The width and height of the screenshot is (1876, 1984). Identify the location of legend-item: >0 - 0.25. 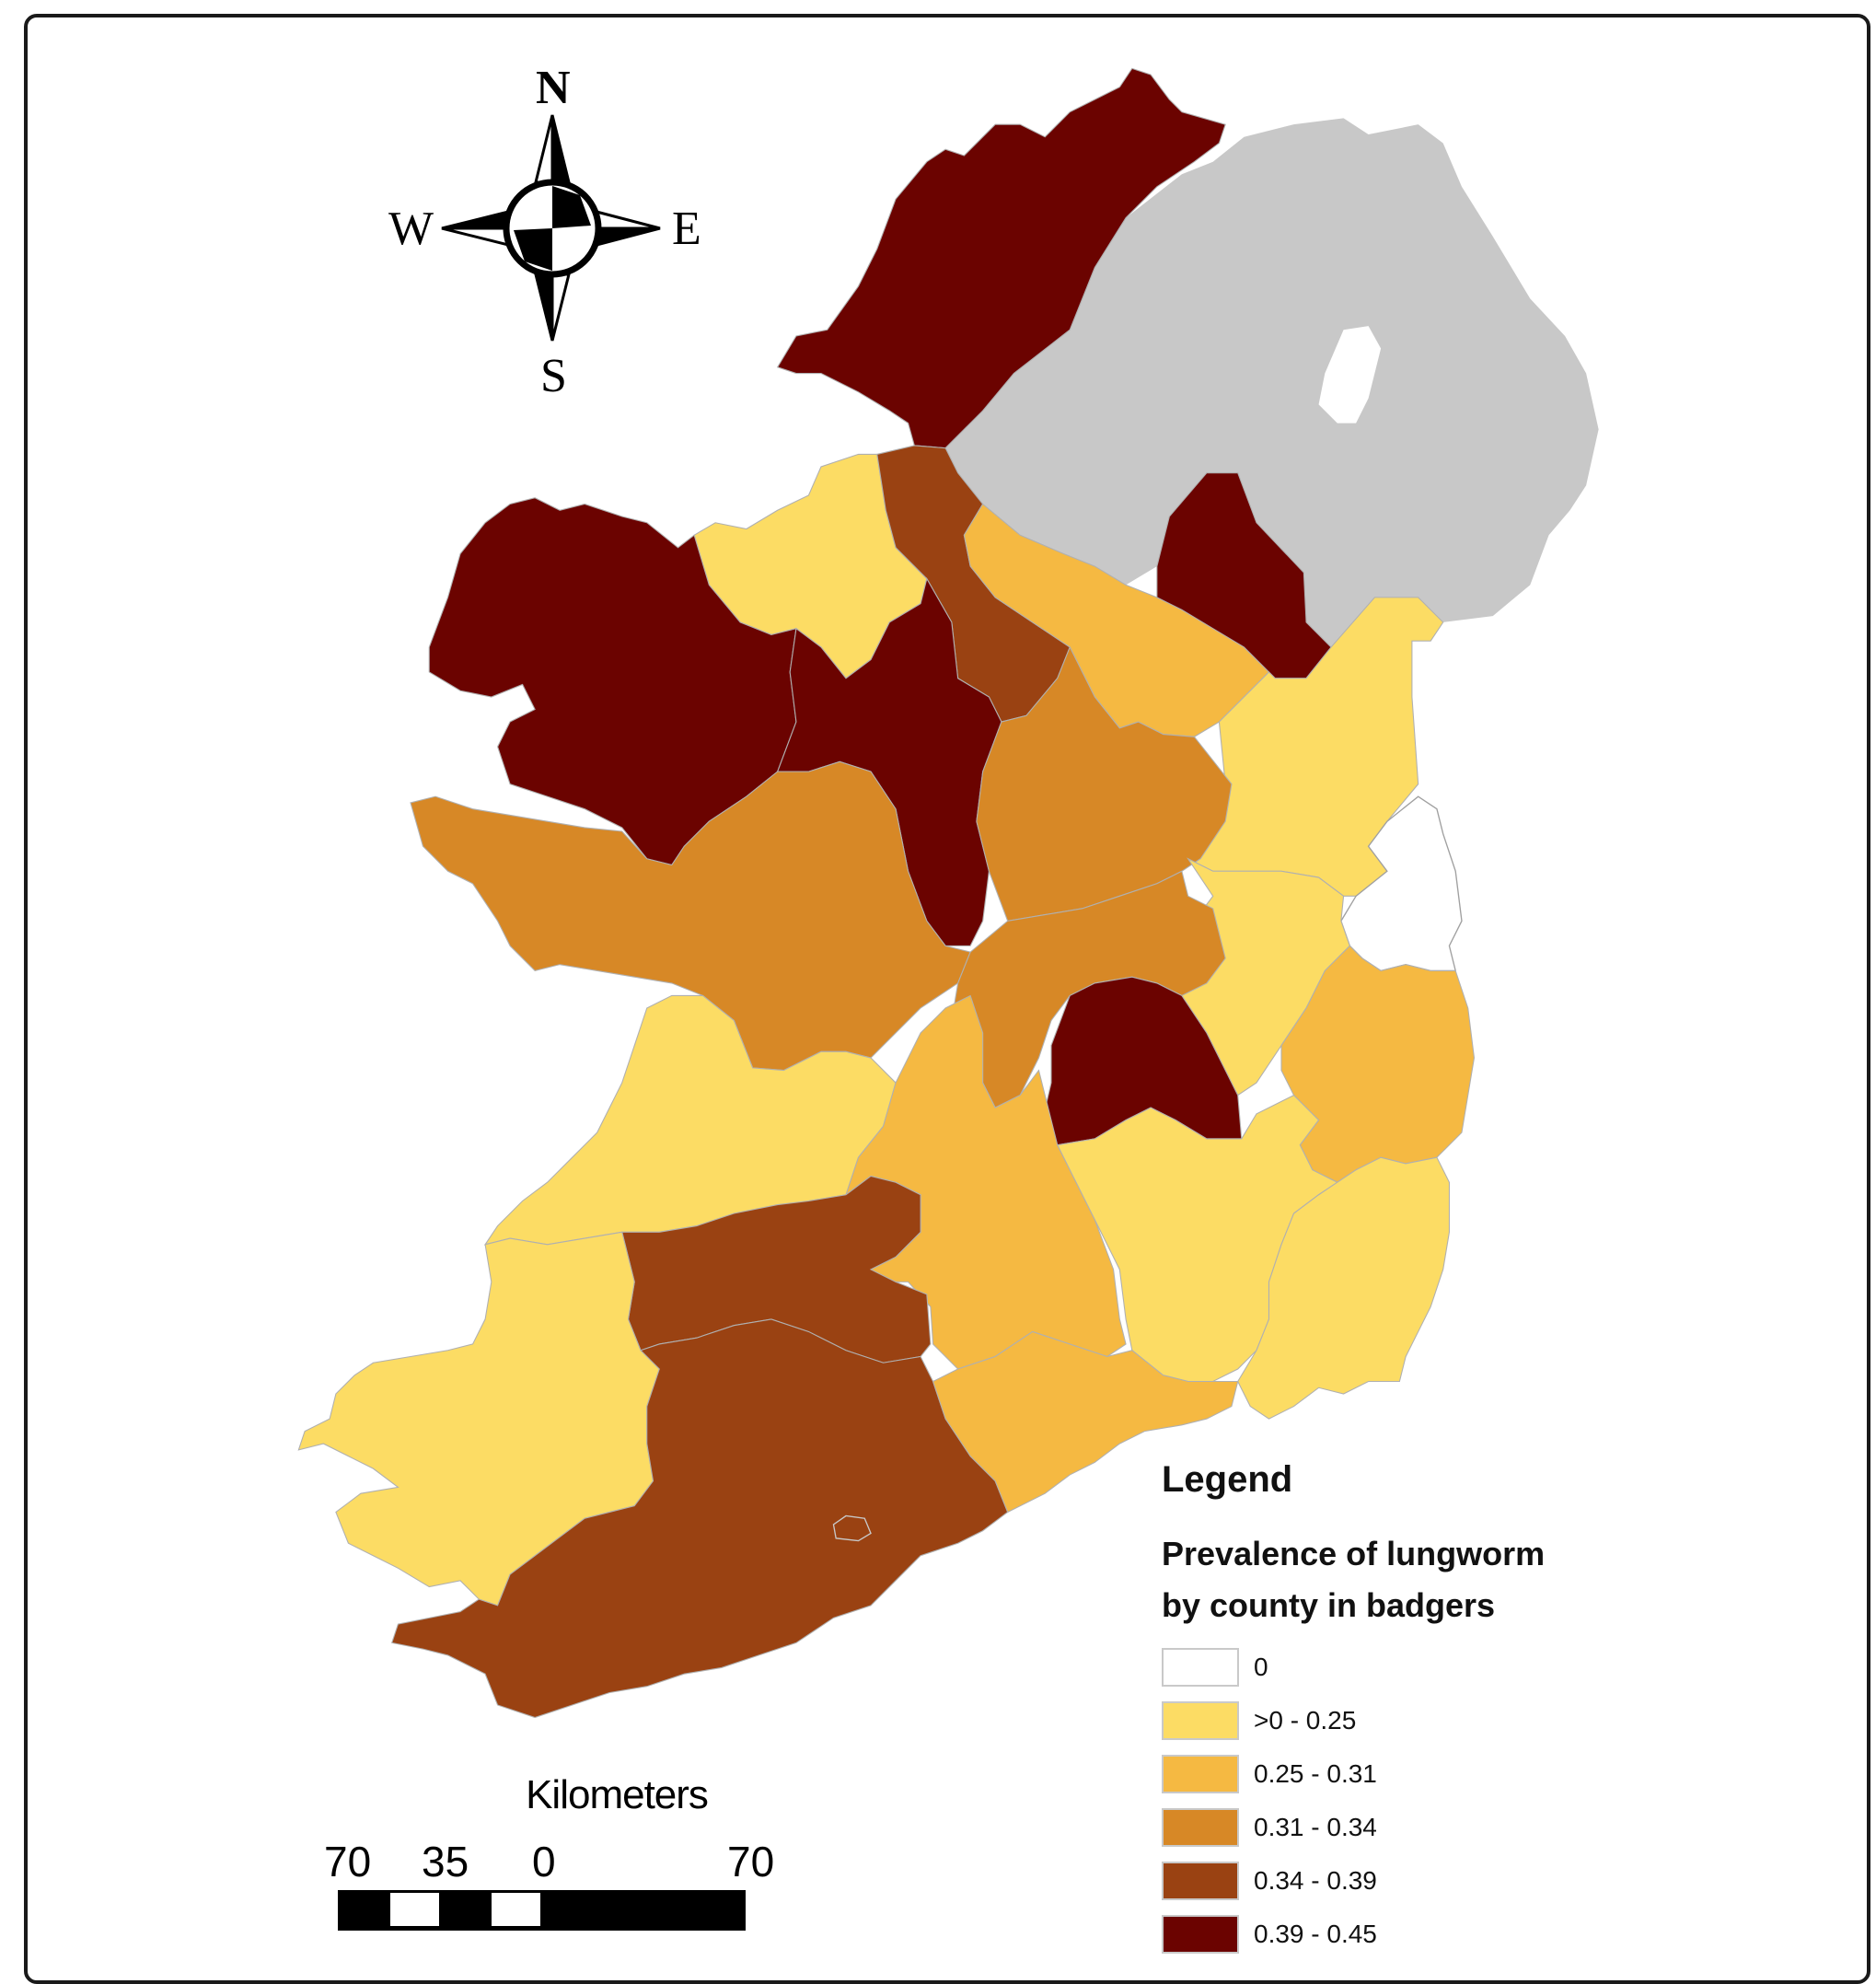
(1420, 1720).